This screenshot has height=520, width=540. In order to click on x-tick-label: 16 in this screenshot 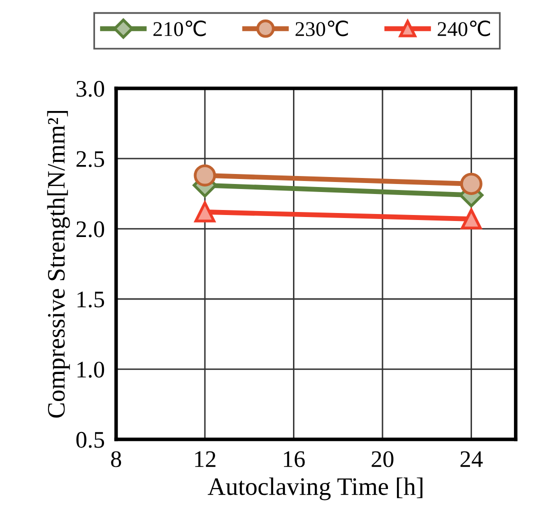, I will do `click(294, 459)`.